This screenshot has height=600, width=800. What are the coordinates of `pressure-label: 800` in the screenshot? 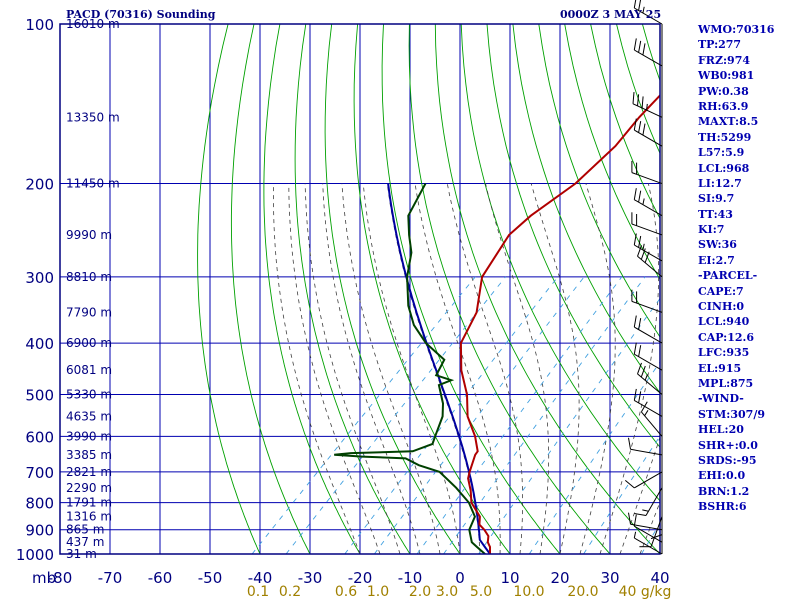 It's located at (39, 504).